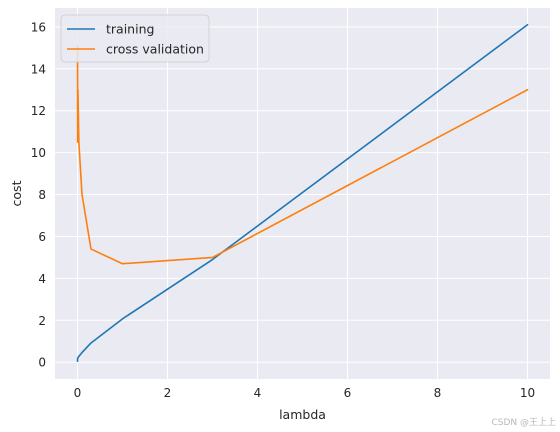 The image size is (560, 432). What do you see at coordinates (16, 193) in the screenshot?
I see `y-axis-label: cost` at bounding box center [16, 193].